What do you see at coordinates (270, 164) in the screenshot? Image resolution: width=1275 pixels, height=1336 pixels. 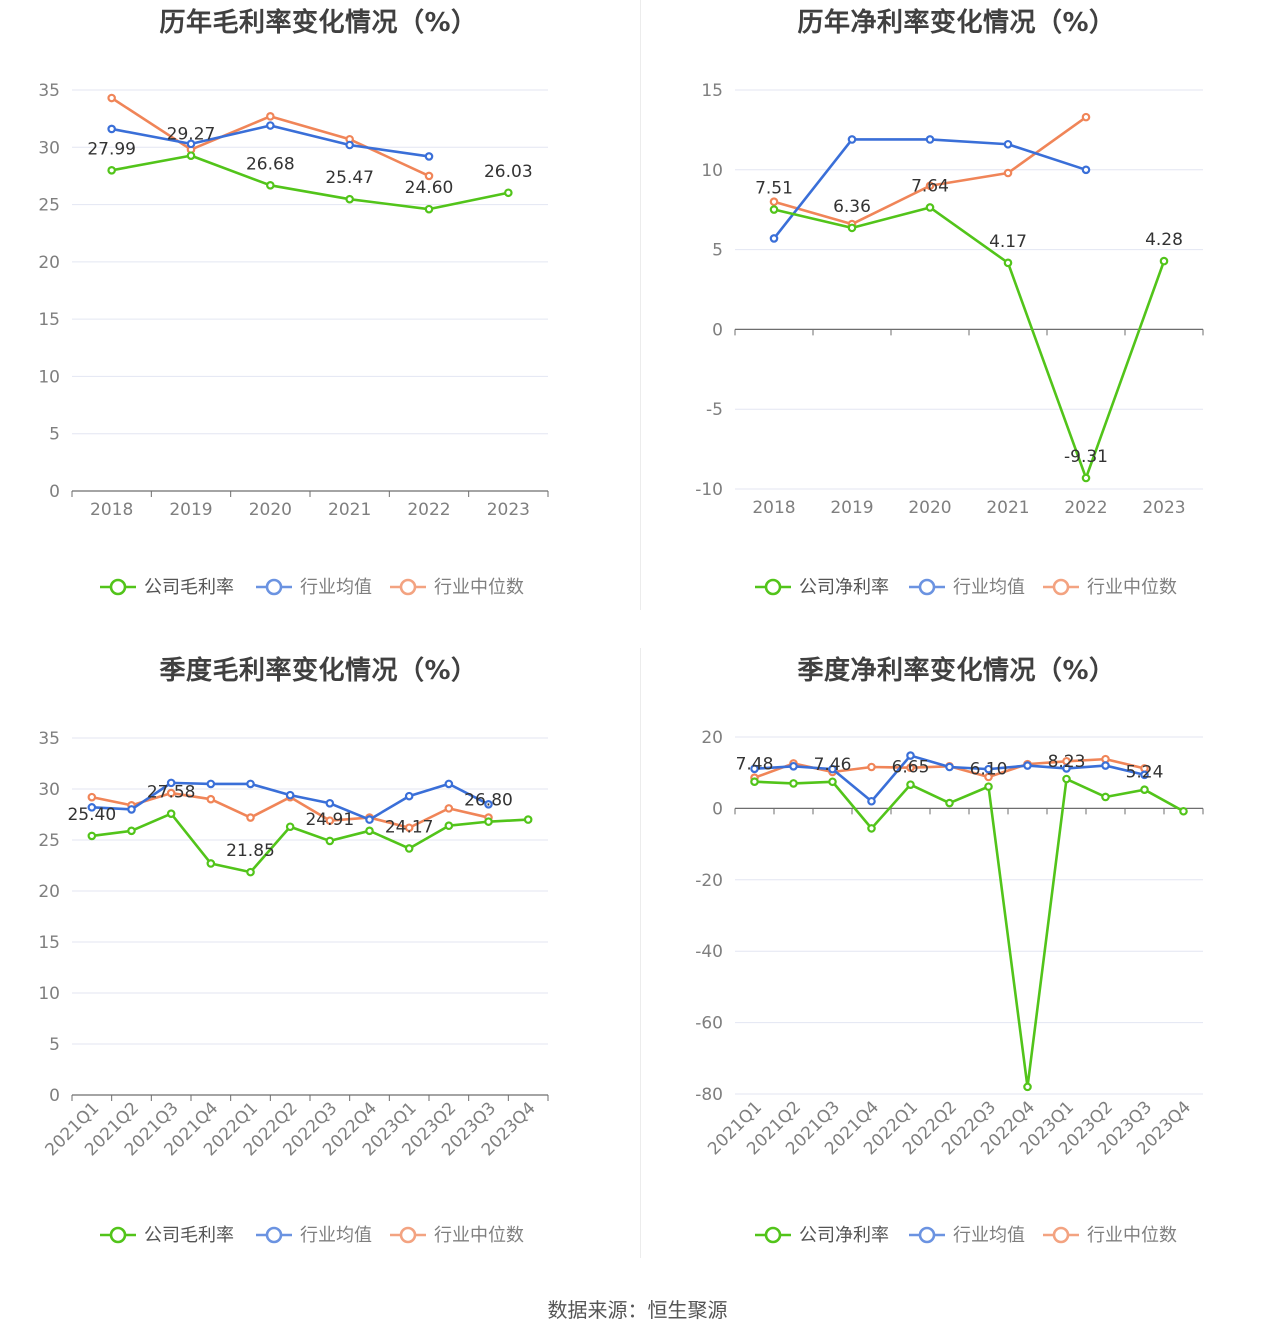 I see `data-label: 26.68` at bounding box center [270, 164].